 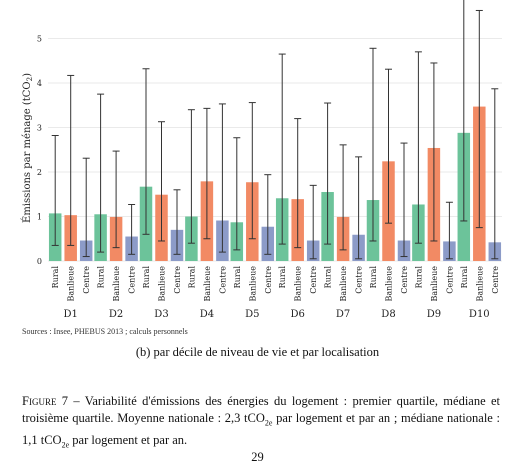 What do you see at coordinates (39, 39) in the screenshot?
I see `y-tick-label: 5` at bounding box center [39, 39].